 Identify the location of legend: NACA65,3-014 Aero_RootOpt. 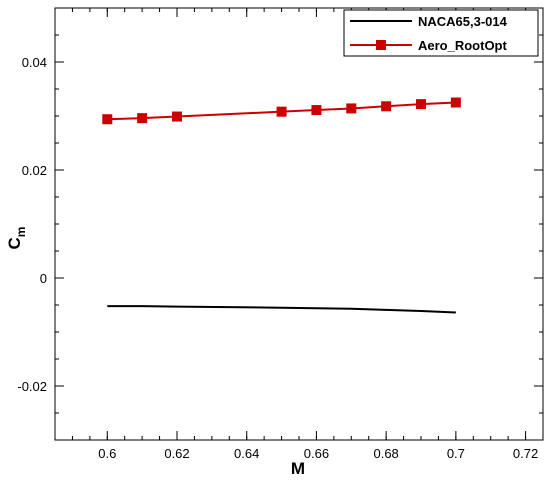
(441, 33).